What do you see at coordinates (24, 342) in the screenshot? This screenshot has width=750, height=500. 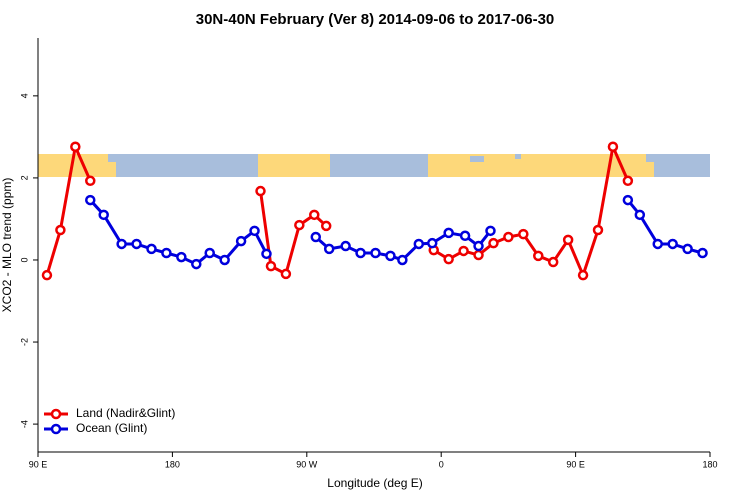 I see `y-tick-label: -2` at bounding box center [24, 342].